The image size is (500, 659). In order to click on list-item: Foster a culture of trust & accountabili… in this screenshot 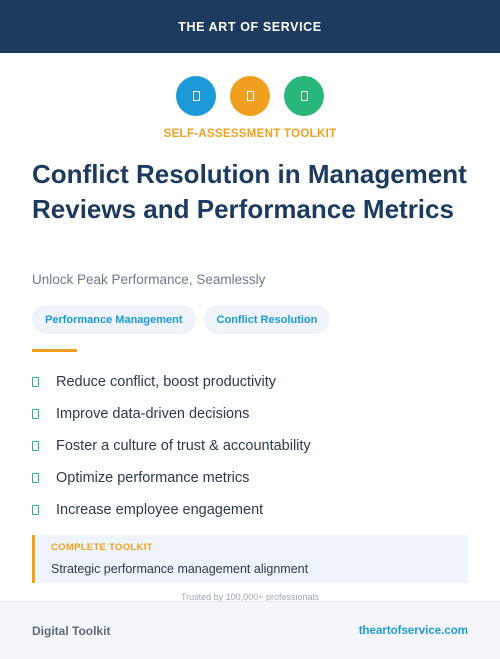, I will do `click(171, 446)`.